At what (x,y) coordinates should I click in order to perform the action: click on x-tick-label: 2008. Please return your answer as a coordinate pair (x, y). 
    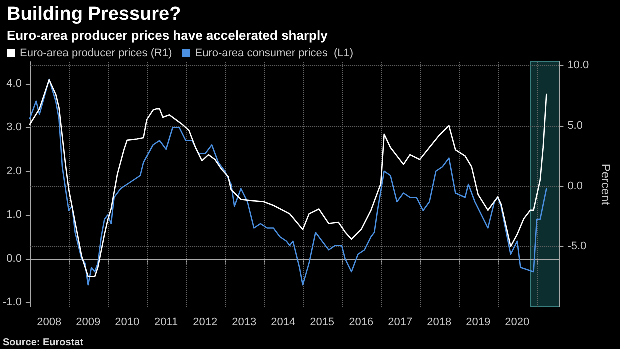
    Looking at the image, I should click on (49, 322).